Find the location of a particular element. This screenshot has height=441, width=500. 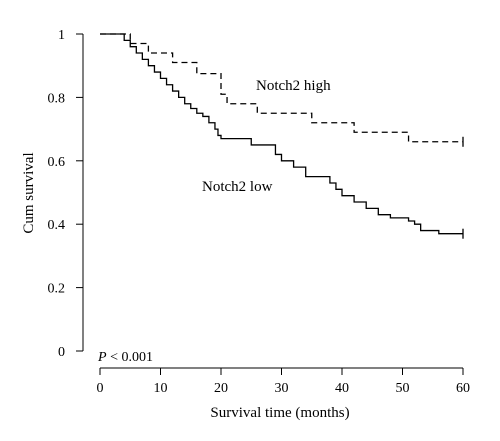

series-label-high: Notch2 high is located at coordinates (293, 86).